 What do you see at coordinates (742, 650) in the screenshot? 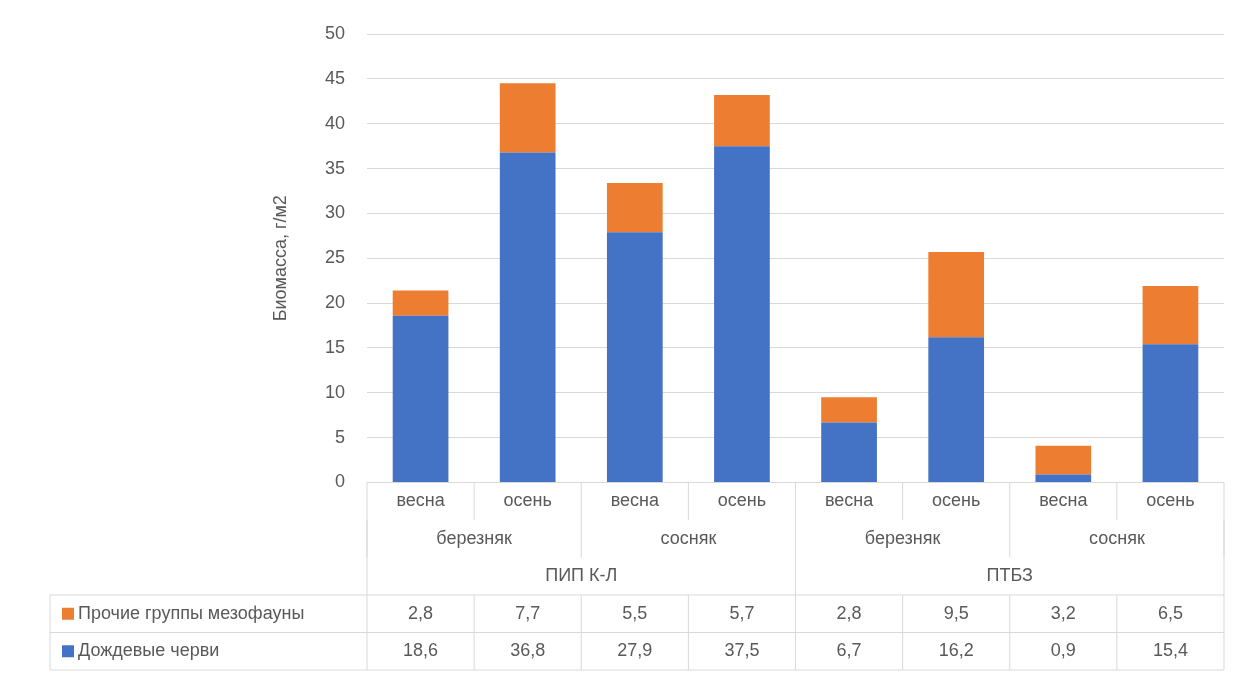
I see `data-label: 37,5` at bounding box center [742, 650].